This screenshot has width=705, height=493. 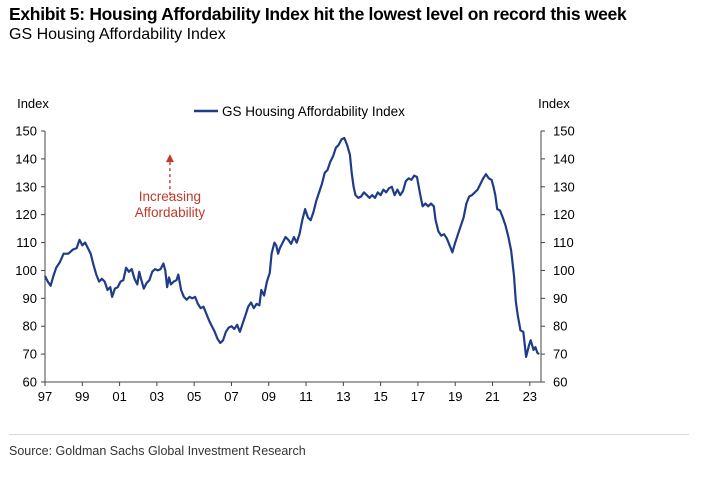 I want to click on annotation-arrow-head, so click(x=169, y=158).